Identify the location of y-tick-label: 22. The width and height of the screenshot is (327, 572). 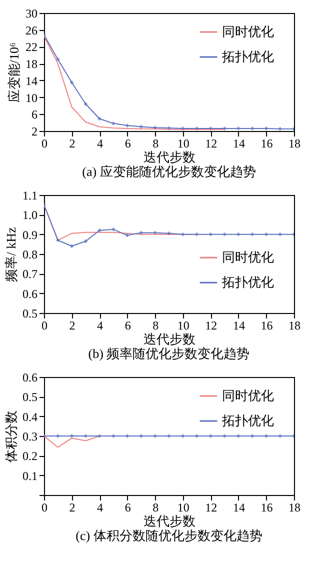
(32, 47).